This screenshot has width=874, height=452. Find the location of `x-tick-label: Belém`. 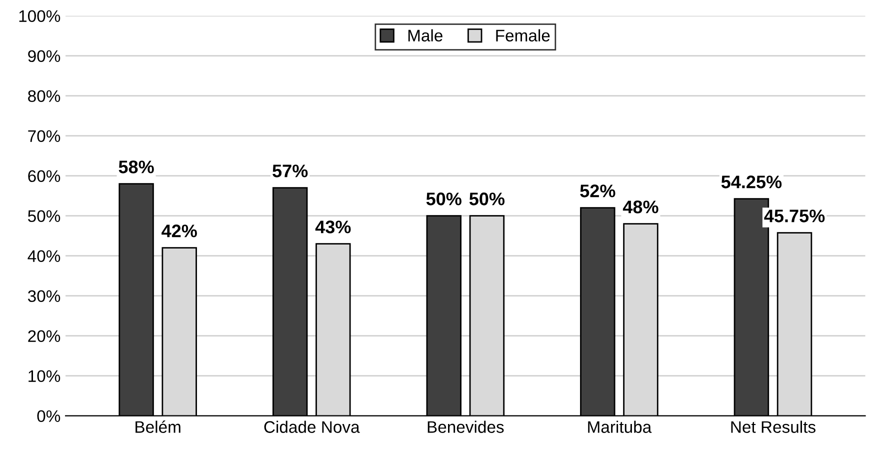

x-tick-label: Belém is located at coordinates (158, 426).